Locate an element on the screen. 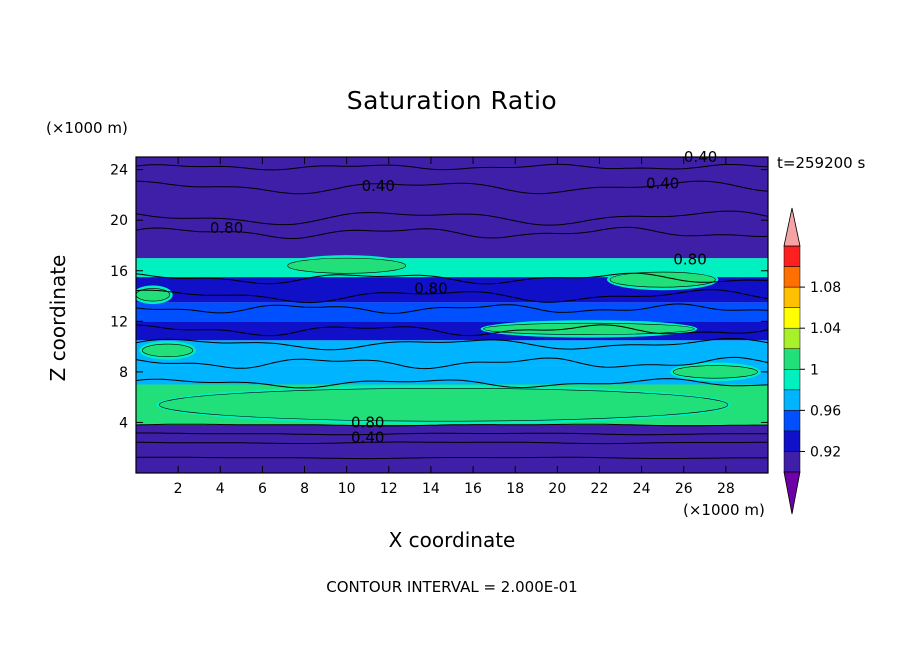 The height and width of the screenshot is (654, 904). colorbar-label: 1.04 is located at coordinates (825, 329).